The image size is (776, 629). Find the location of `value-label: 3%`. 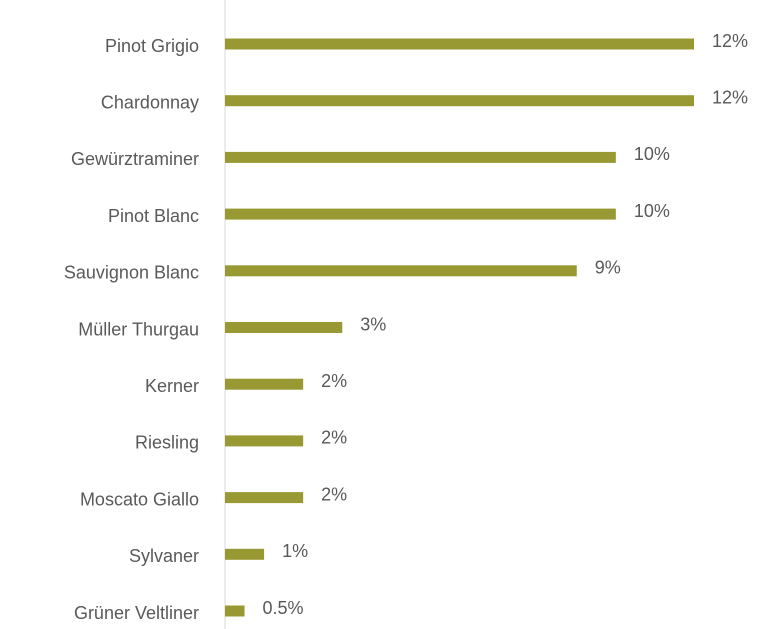

value-label: 3% is located at coordinates (373, 324).